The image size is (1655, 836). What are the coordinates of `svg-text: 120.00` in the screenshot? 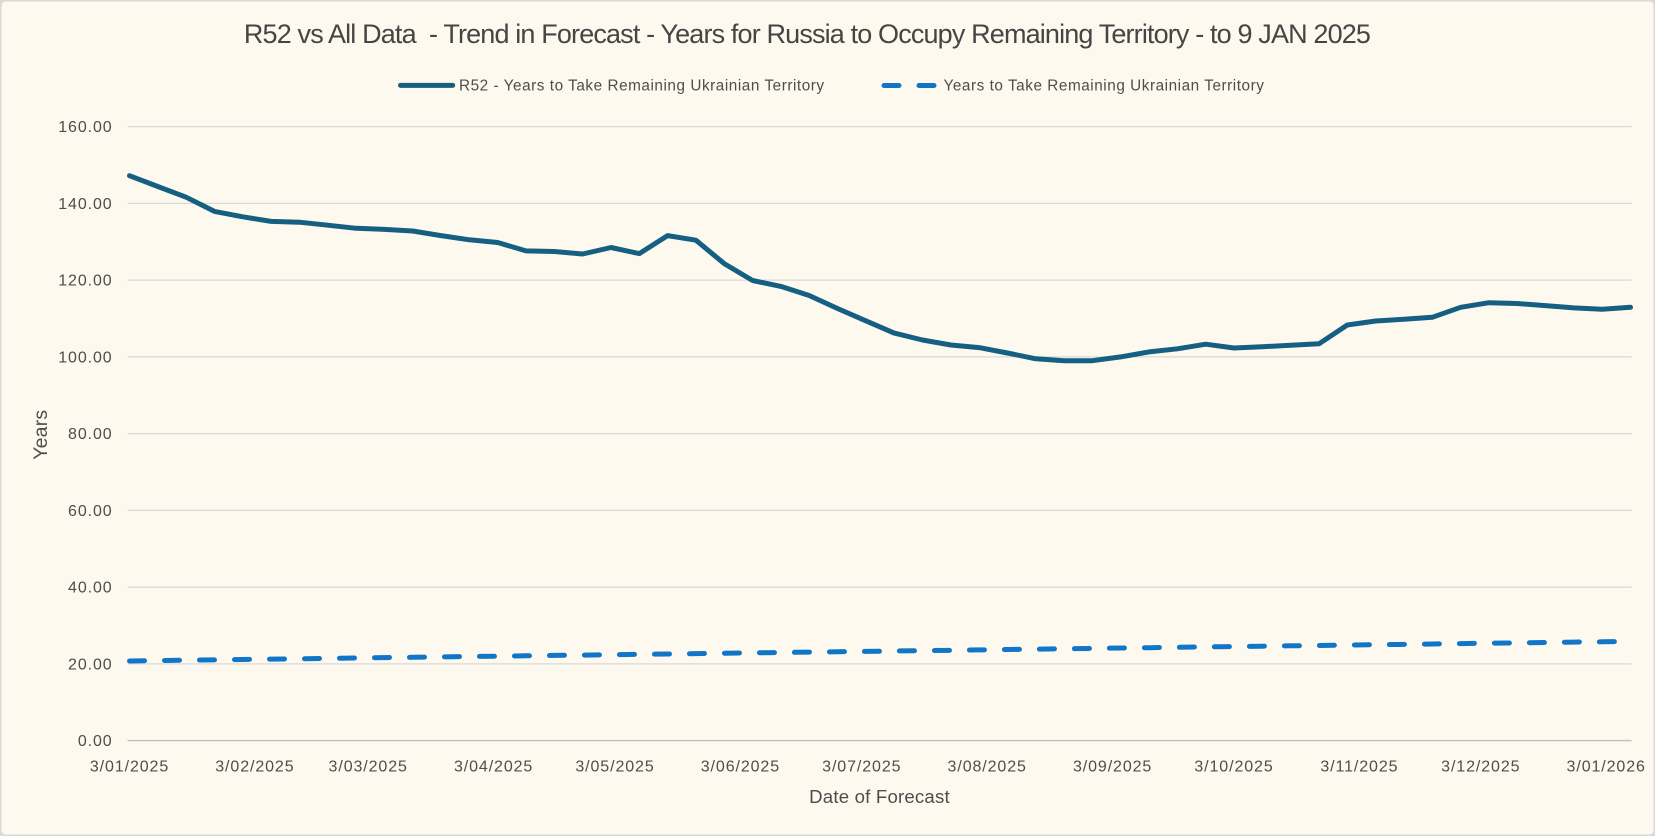 It's located at (85, 281).